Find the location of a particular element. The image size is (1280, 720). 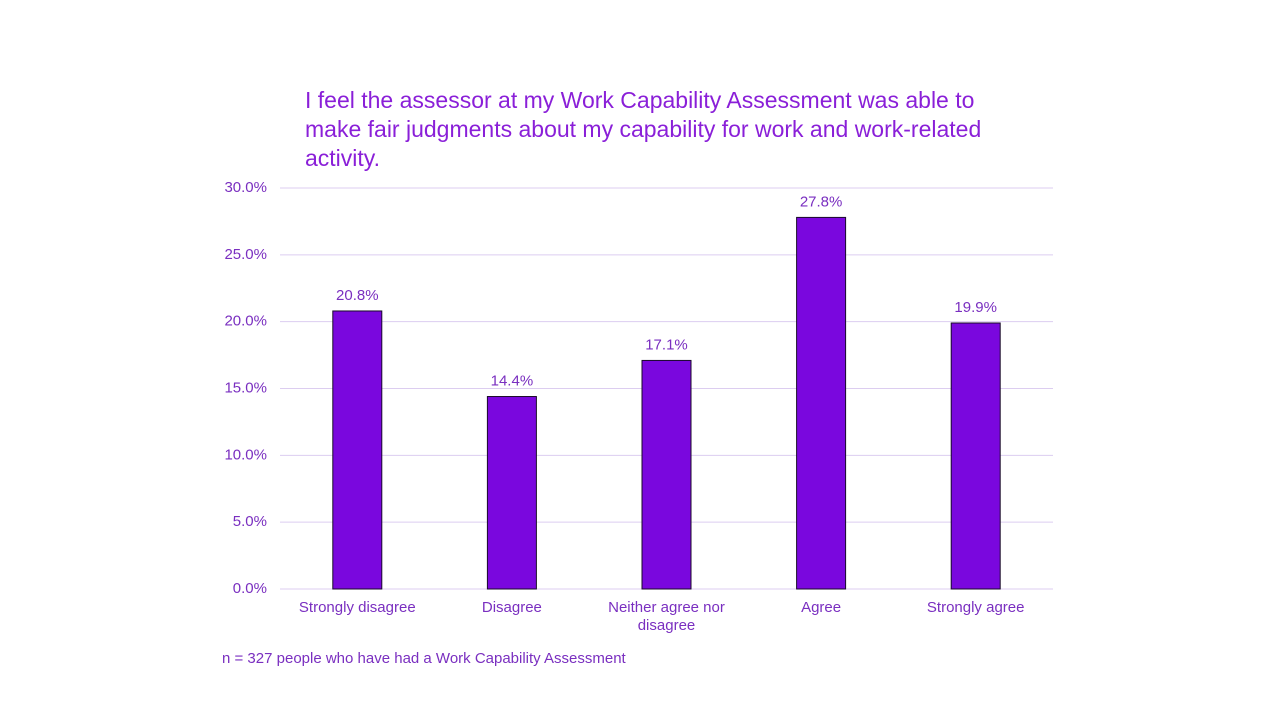

y-tick-label: 15.0% is located at coordinates (245, 387).